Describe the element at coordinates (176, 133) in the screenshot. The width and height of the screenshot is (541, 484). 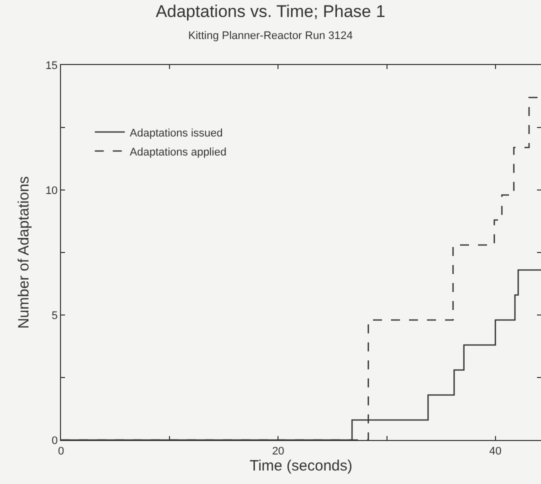
I see `legend-label: Adaptations issued` at that location.